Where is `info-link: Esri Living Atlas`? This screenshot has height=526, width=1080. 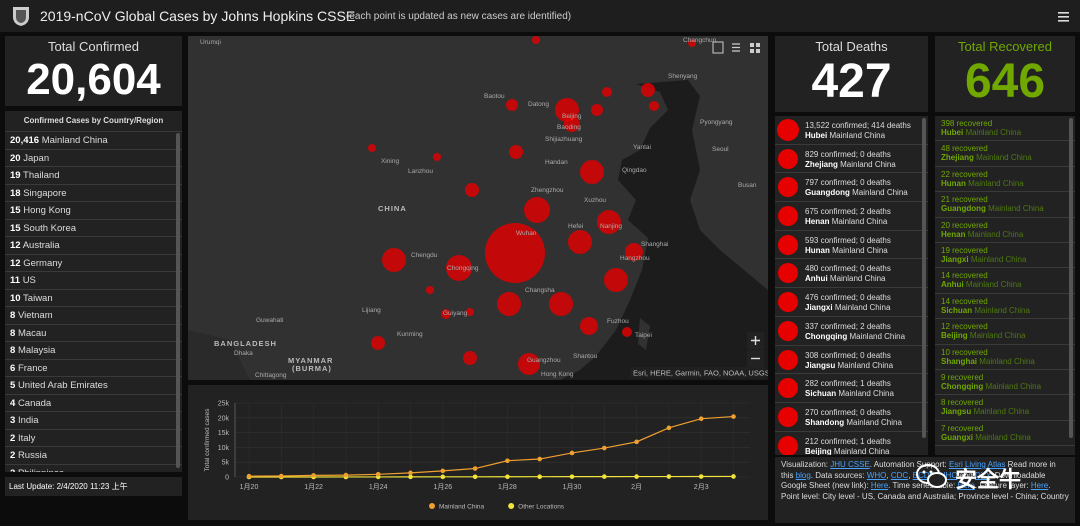 info-link: Esri Living Atlas is located at coordinates (977, 464).